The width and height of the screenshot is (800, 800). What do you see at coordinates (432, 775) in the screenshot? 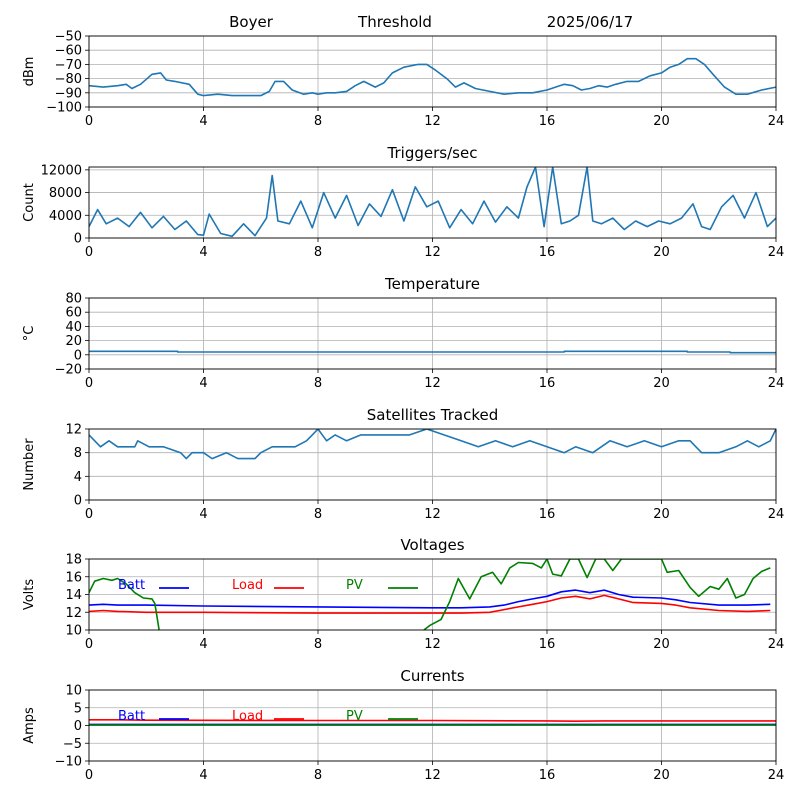
I see `chart-5-xtick-label-3: 12` at bounding box center [432, 775].